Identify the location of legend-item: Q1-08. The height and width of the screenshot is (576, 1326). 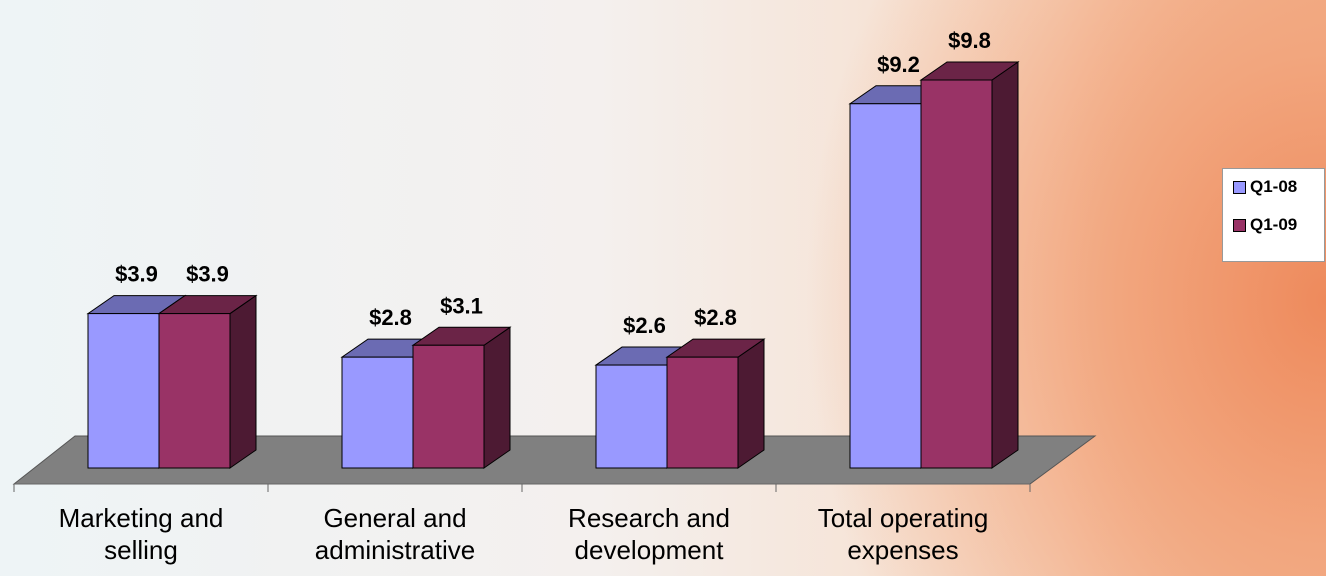
(1265, 187).